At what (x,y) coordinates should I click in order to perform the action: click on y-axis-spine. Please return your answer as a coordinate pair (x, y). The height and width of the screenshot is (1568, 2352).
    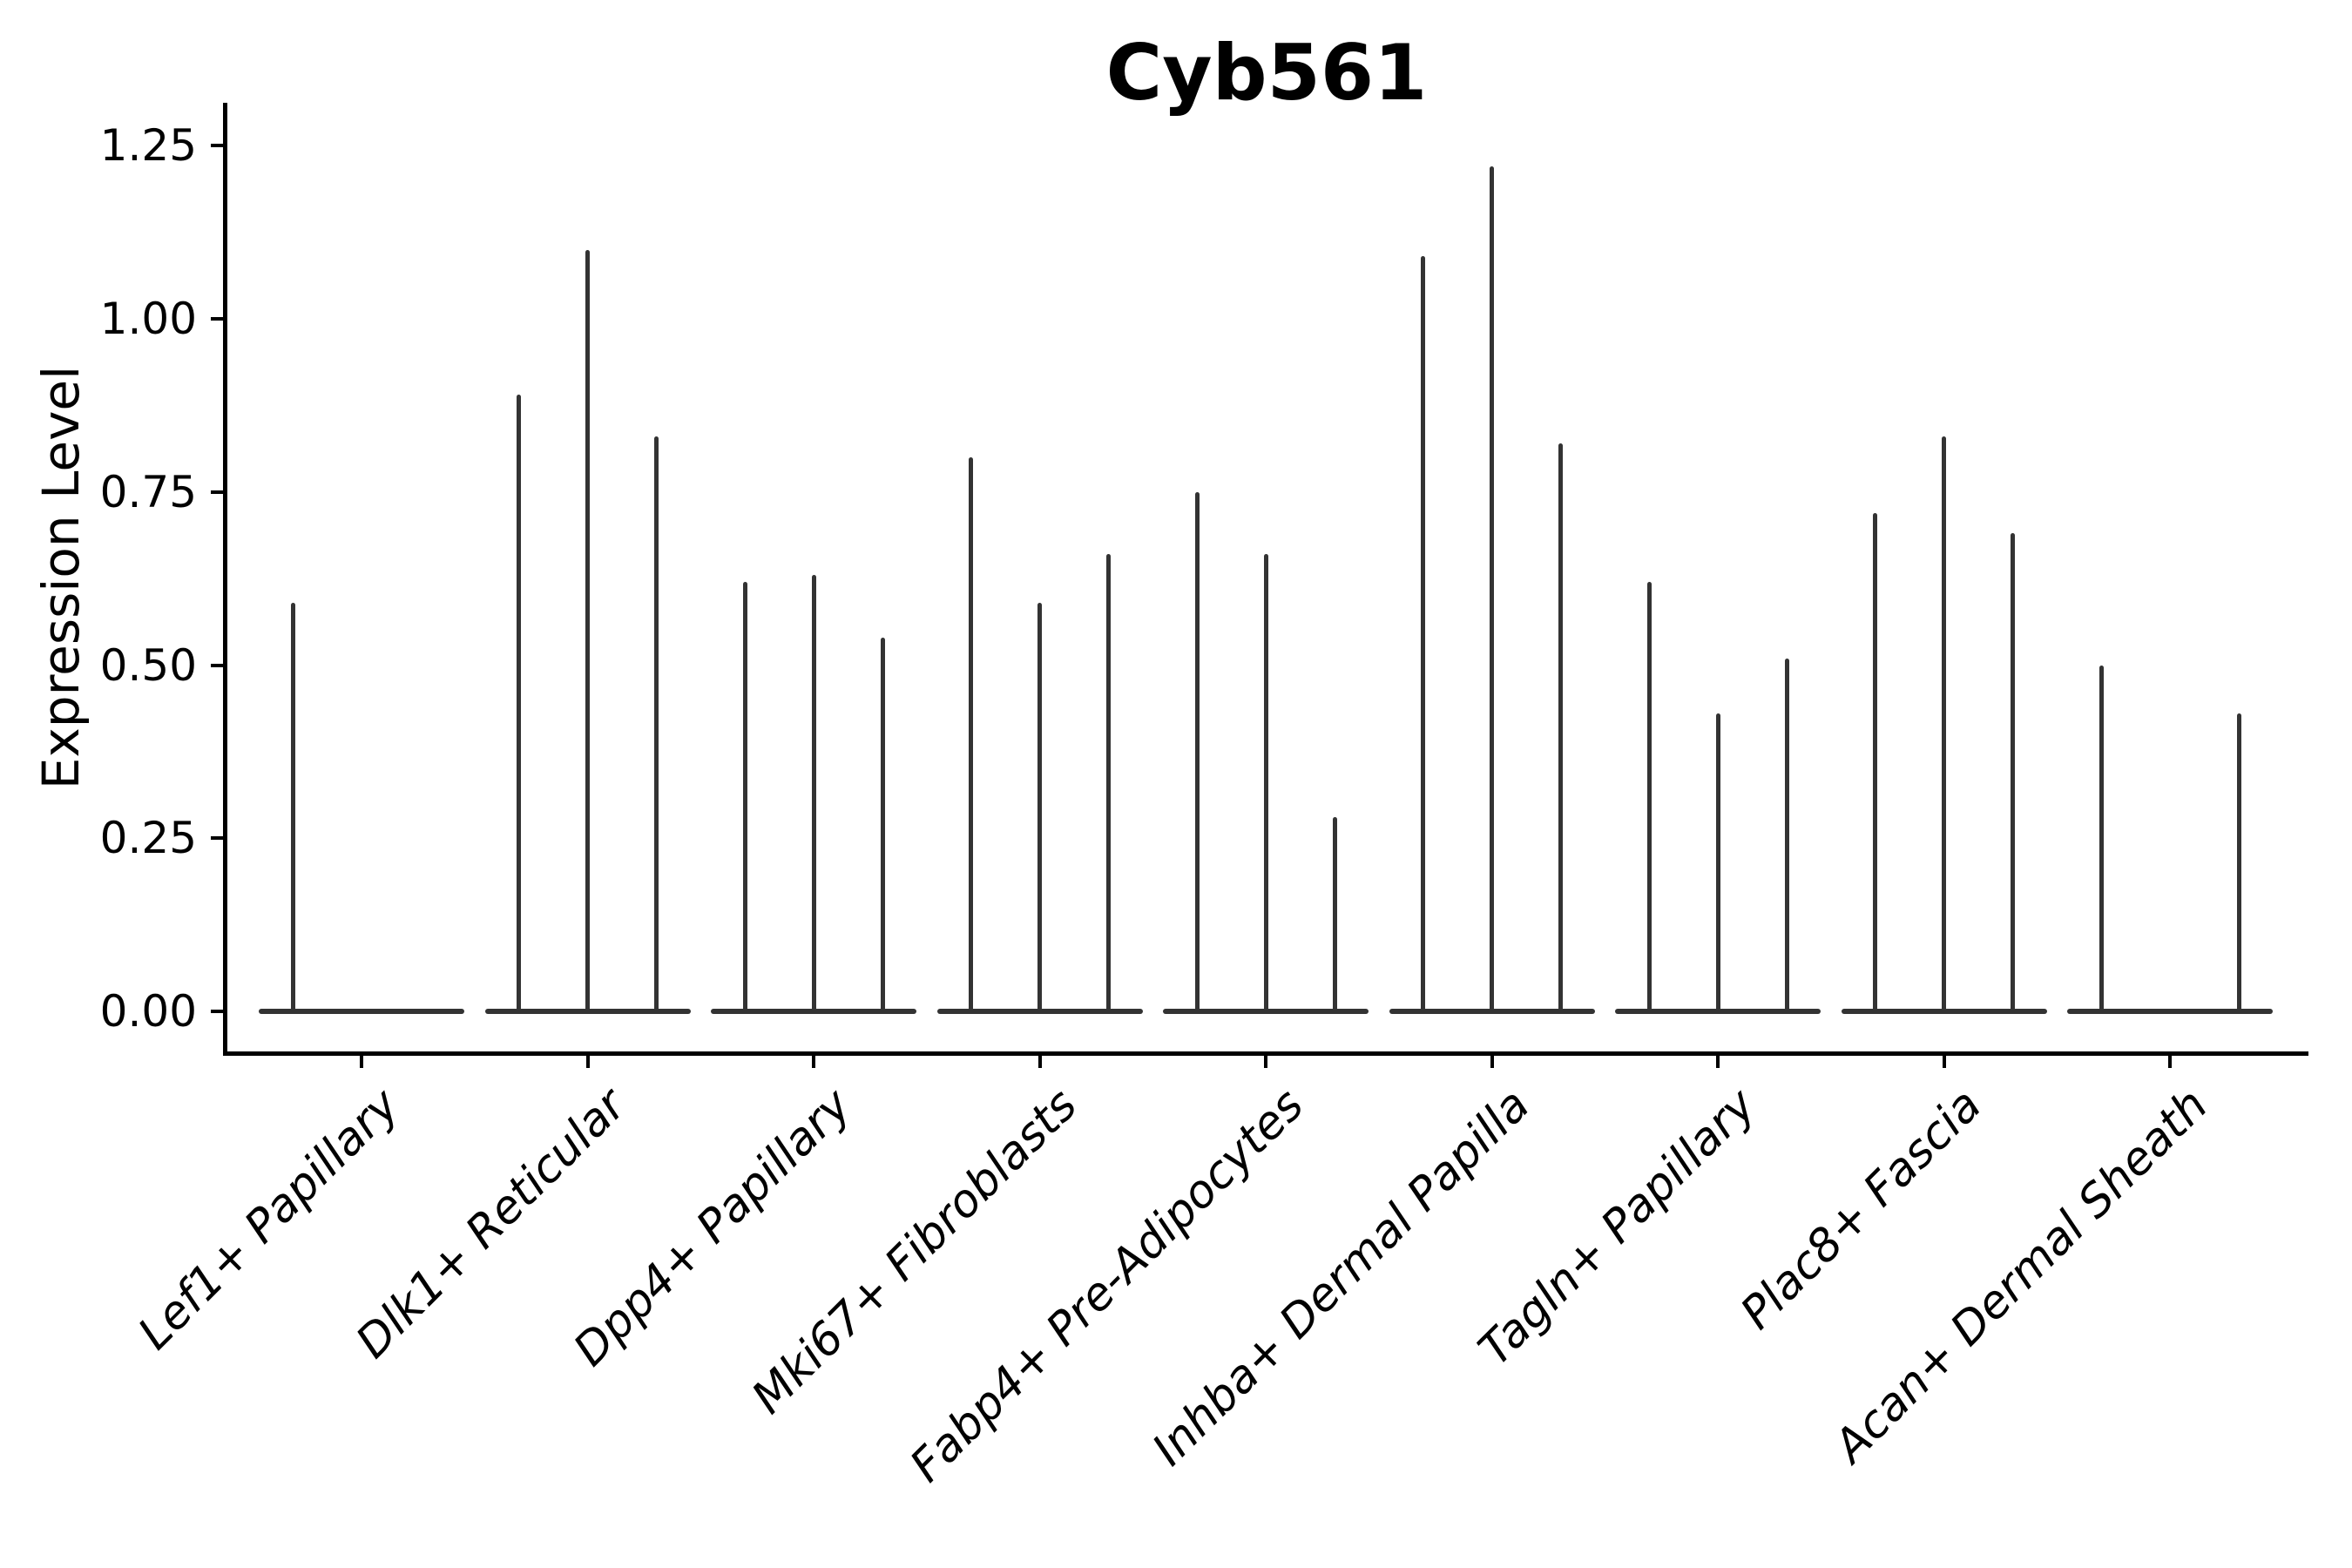
    Looking at the image, I should click on (225, 579).